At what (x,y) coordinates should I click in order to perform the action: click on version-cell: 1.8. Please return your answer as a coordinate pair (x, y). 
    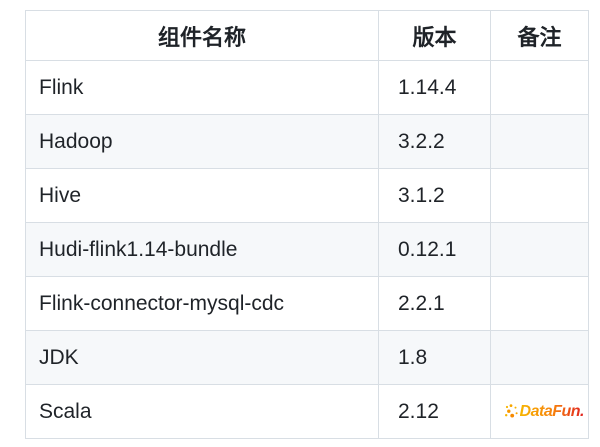
    Looking at the image, I should click on (434, 357).